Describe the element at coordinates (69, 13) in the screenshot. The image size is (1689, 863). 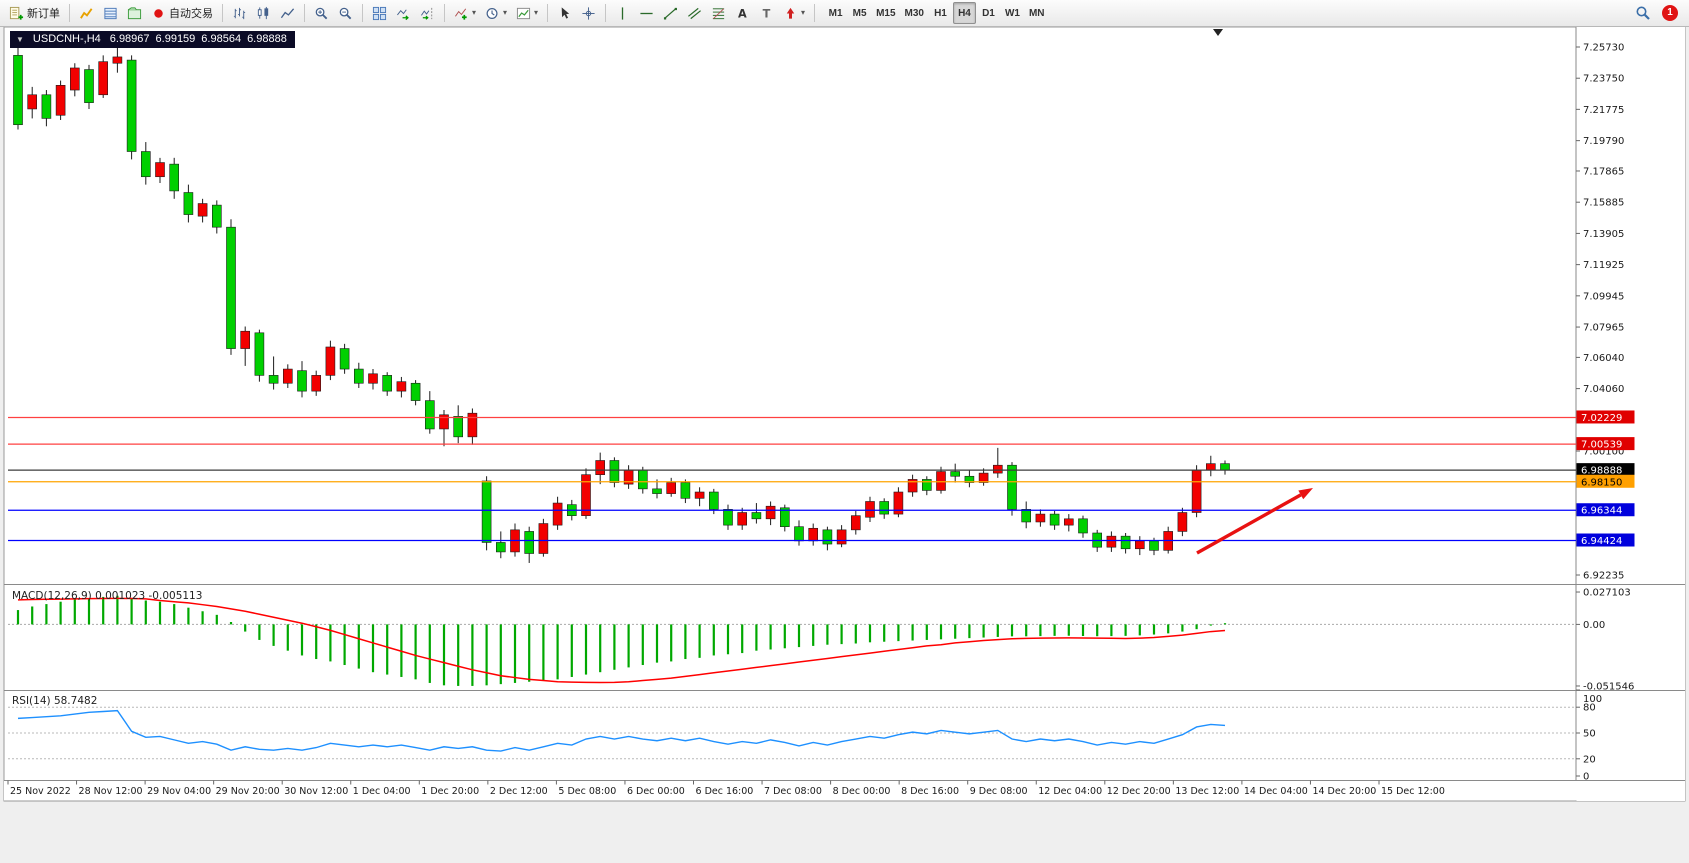
I see `toolbar-separator` at that location.